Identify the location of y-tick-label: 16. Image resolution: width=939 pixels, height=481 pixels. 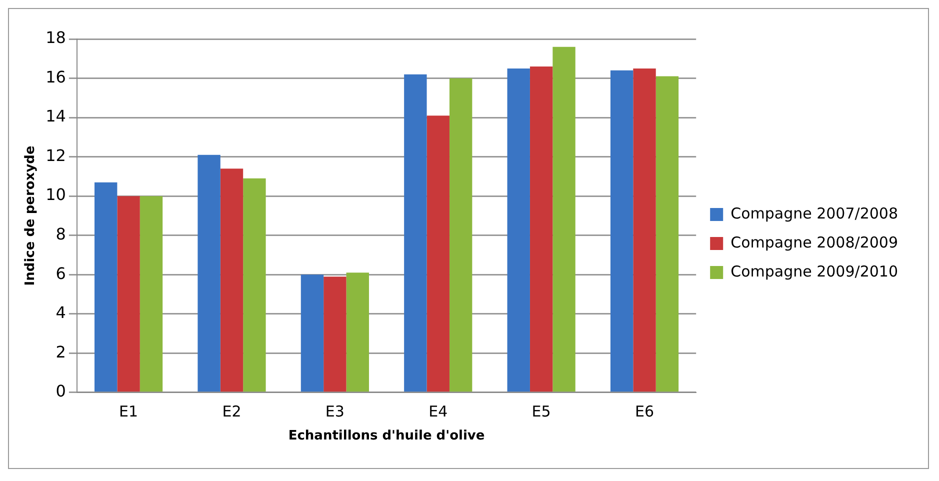
(56, 76).